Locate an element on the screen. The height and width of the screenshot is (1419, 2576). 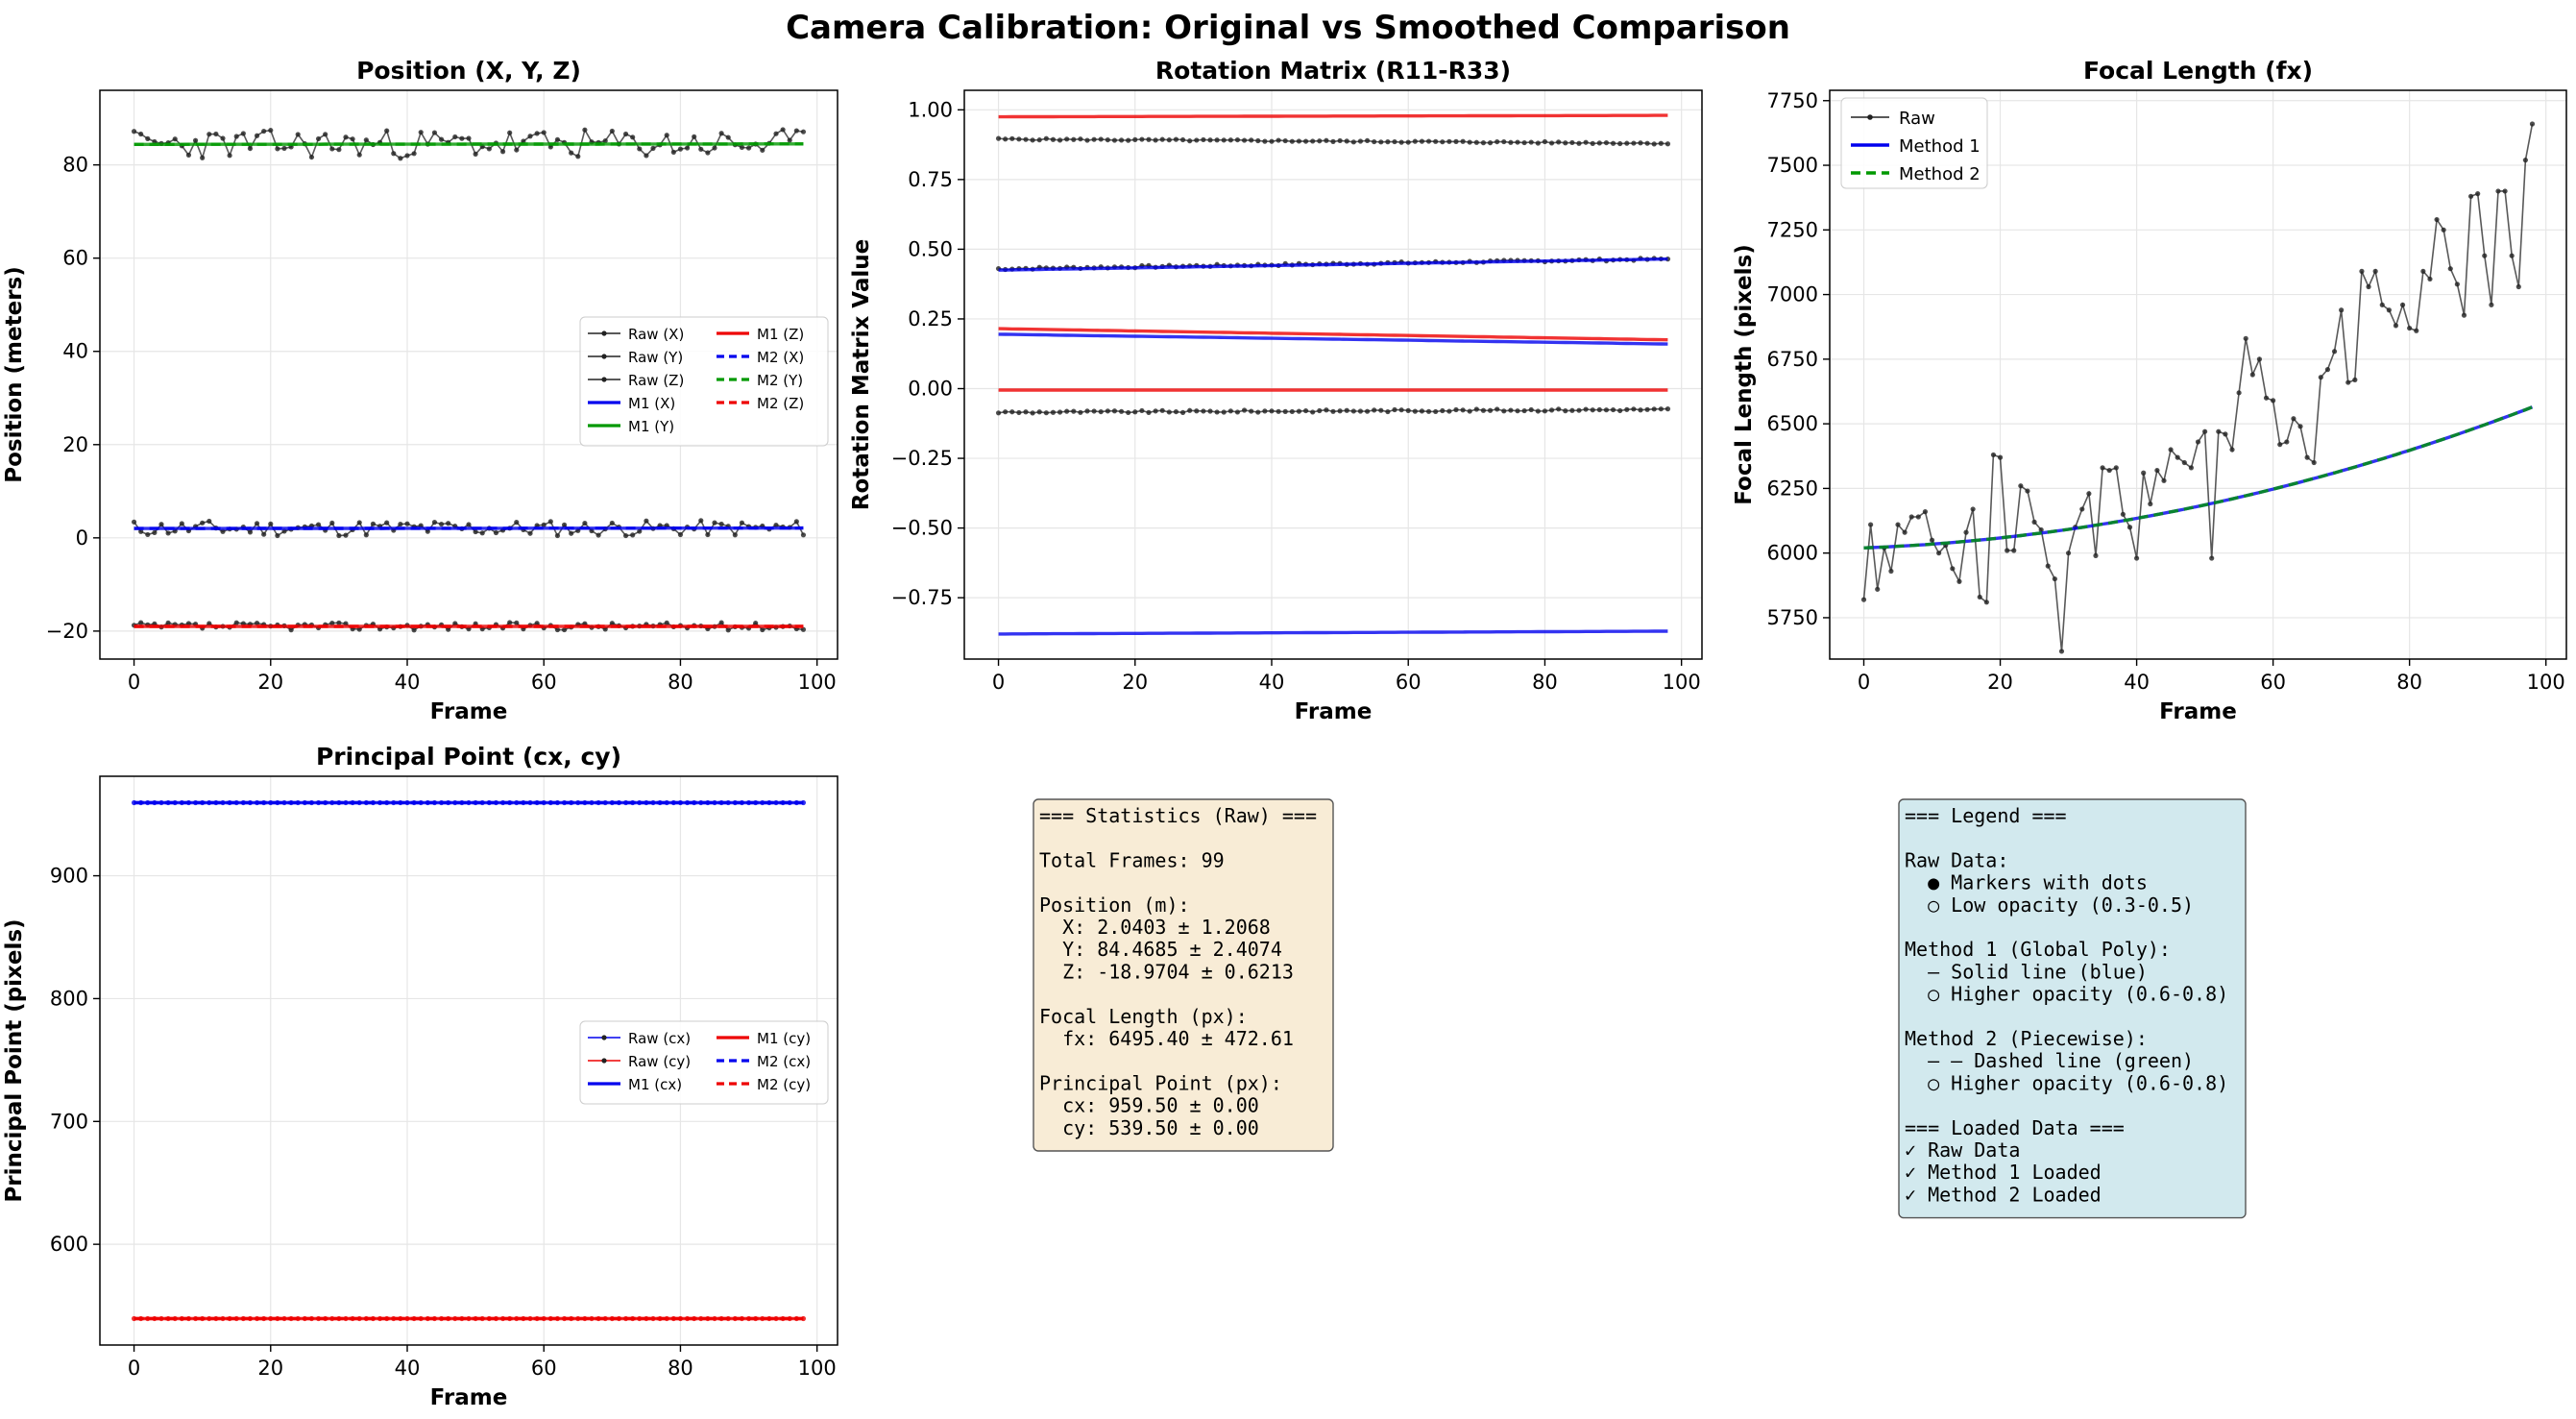
chart-title: Position (X, Y, Z) is located at coordinates (468, 71).